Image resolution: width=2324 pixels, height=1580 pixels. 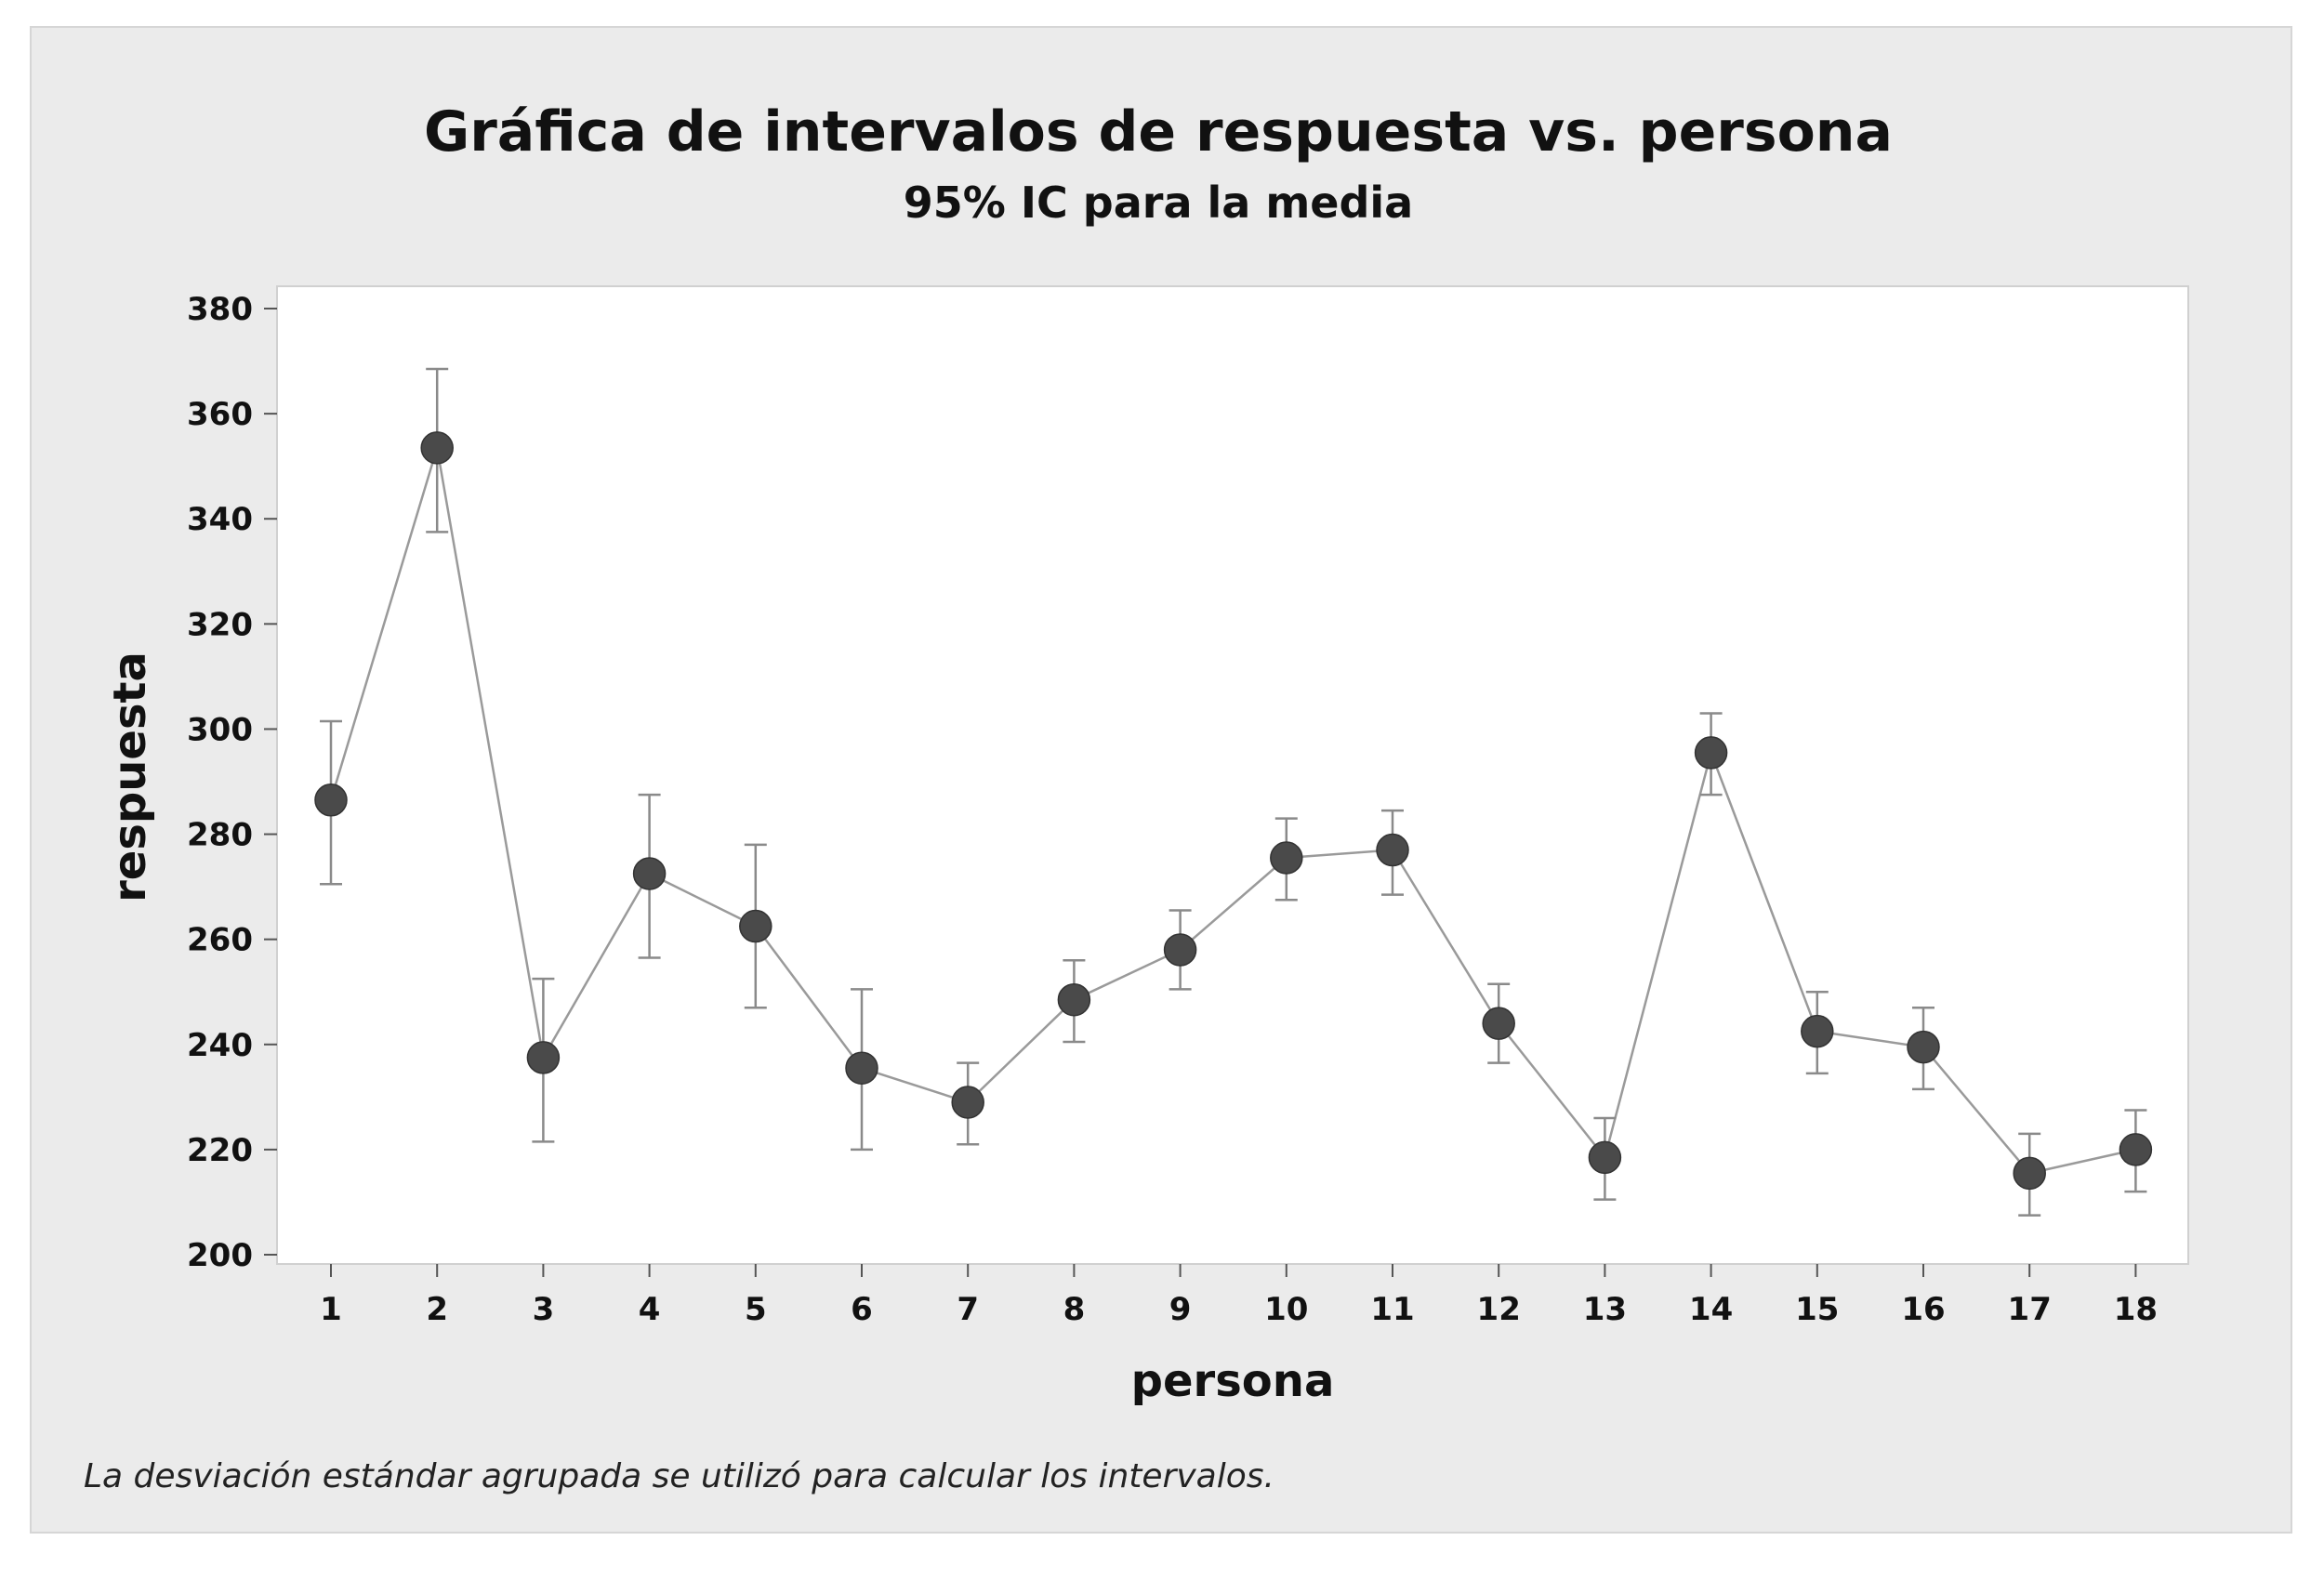 What do you see at coordinates (1180, 1309) in the screenshot?
I see `x-tick-label: 9` at bounding box center [1180, 1309].